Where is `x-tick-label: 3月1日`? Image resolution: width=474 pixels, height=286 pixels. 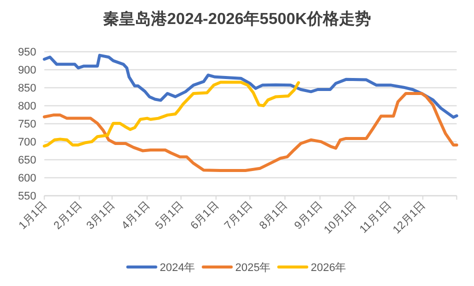
x-tick-label: 3月1日 is located at coordinates (101, 215).